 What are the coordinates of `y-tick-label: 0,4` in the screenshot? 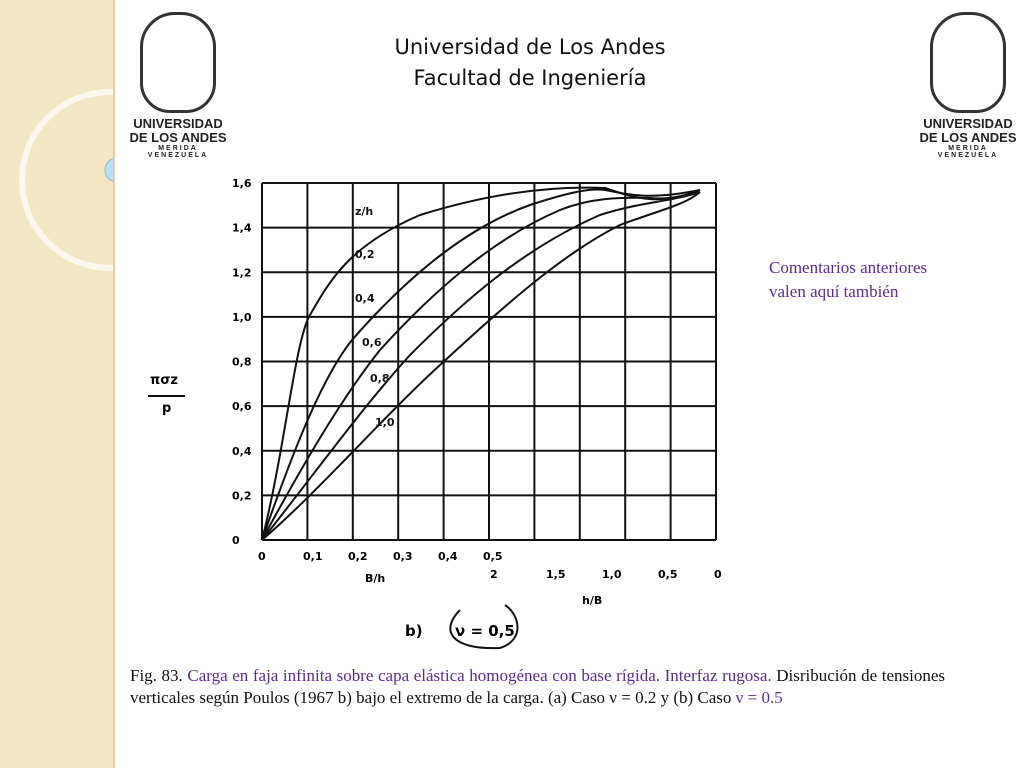 It's located at (242, 451).